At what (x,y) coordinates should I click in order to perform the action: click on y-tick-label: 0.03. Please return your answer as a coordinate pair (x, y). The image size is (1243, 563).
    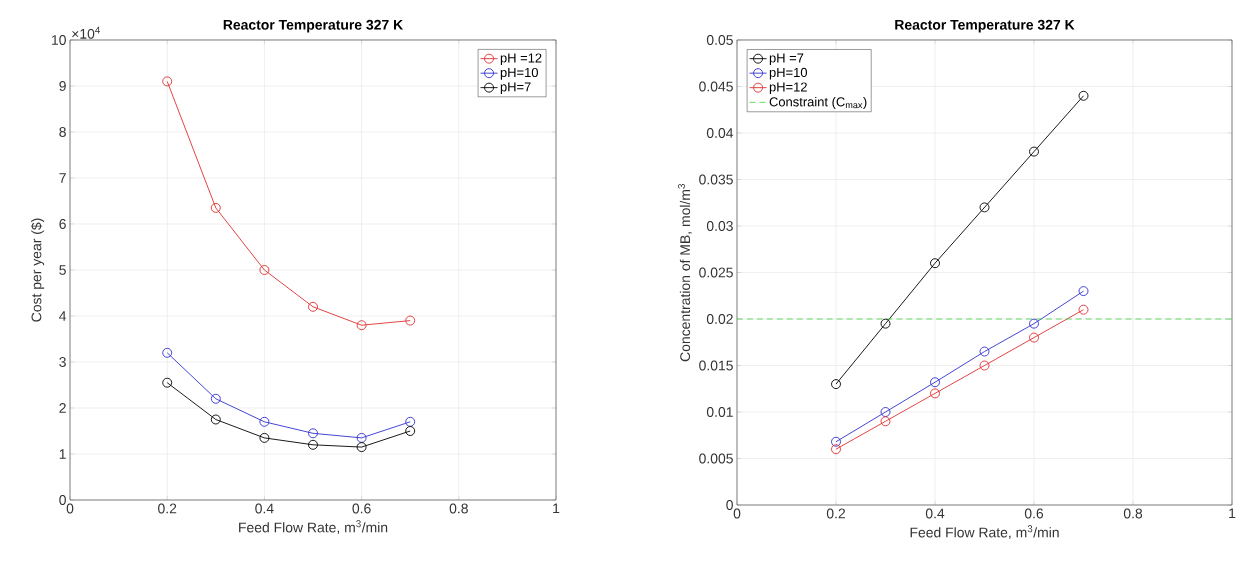
    Looking at the image, I should click on (719, 226).